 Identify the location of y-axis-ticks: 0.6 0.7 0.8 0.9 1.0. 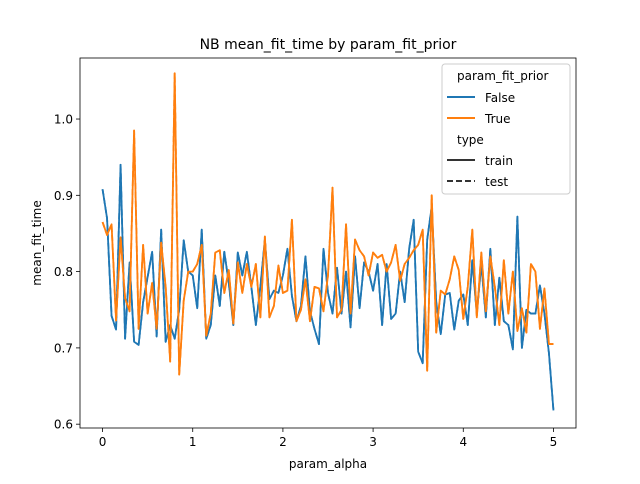
(67, 272).